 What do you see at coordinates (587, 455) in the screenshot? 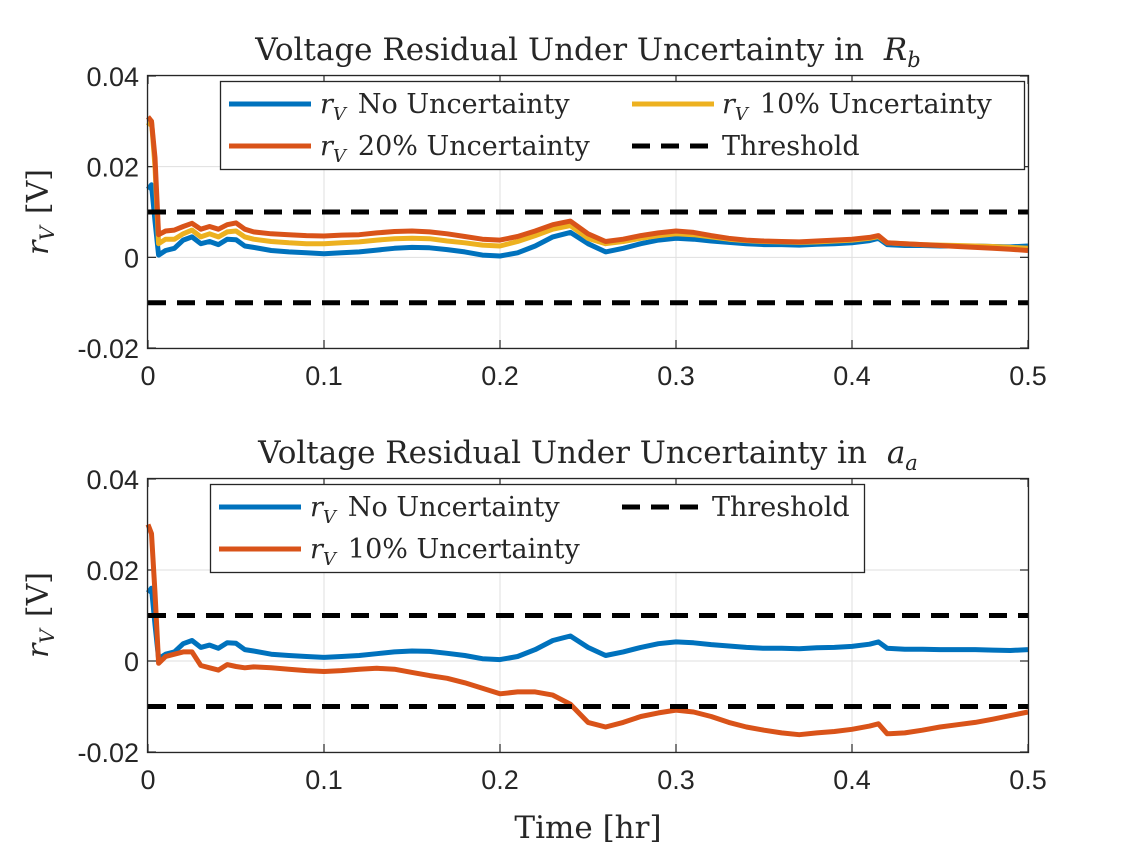
I see `title-bottom: Voltage Residual Under Uncertainty in aa` at bounding box center [587, 455].